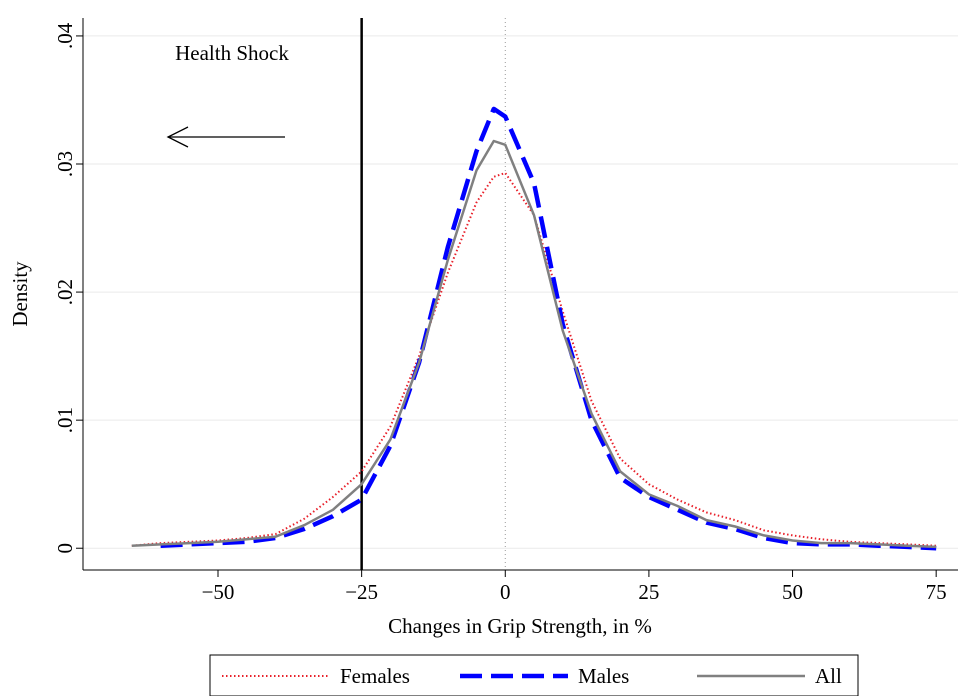  Describe the element at coordinates (828, 676) in the screenshot. I see `legend-label: All` at that location.